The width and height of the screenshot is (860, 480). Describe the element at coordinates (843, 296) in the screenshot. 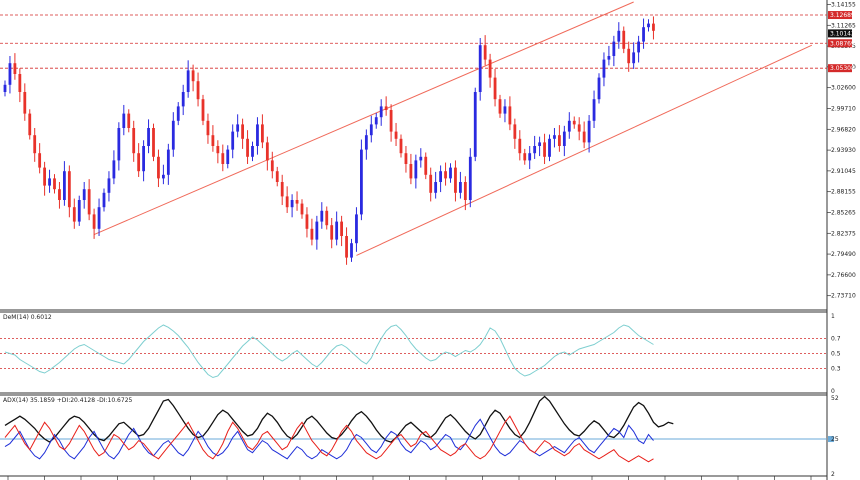

I see `price-tick-label: 2.73710` at that location.